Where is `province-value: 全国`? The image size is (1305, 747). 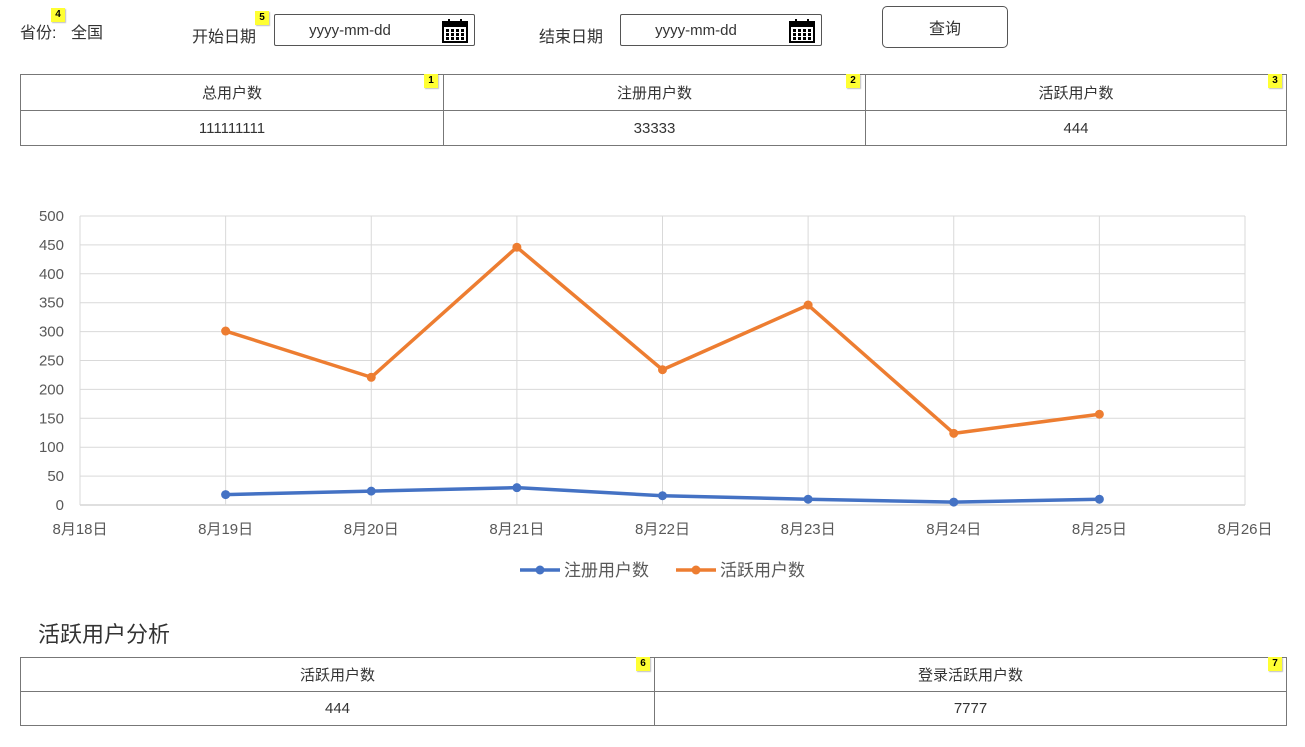
province-value: 全国 is located at coordinates (87, 33).